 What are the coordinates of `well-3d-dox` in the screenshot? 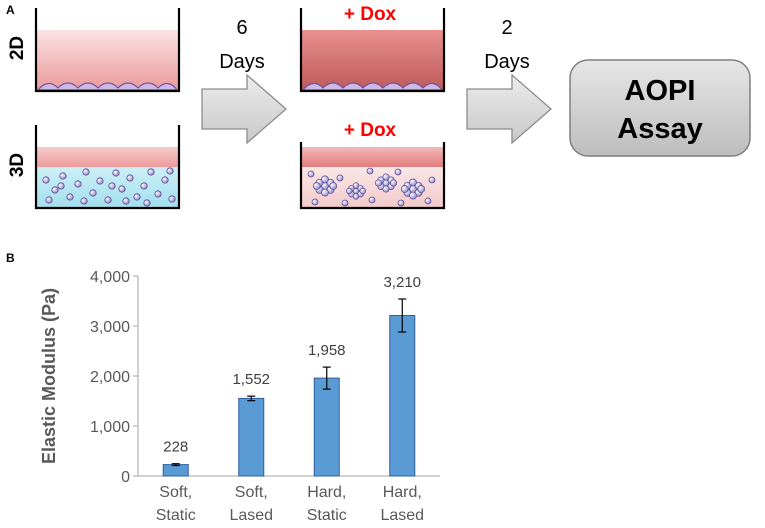 It's located at (372, 176).